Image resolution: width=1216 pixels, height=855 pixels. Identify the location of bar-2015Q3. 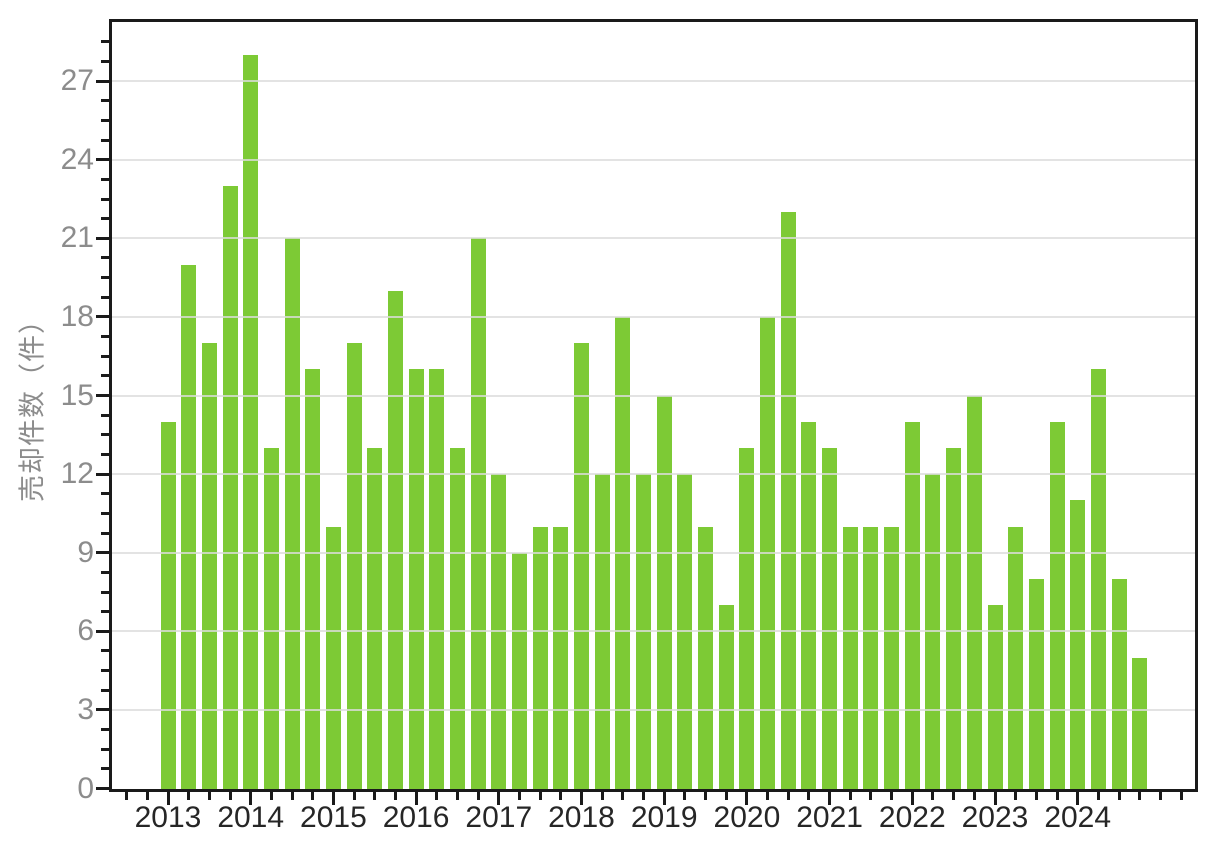
(375, 618).